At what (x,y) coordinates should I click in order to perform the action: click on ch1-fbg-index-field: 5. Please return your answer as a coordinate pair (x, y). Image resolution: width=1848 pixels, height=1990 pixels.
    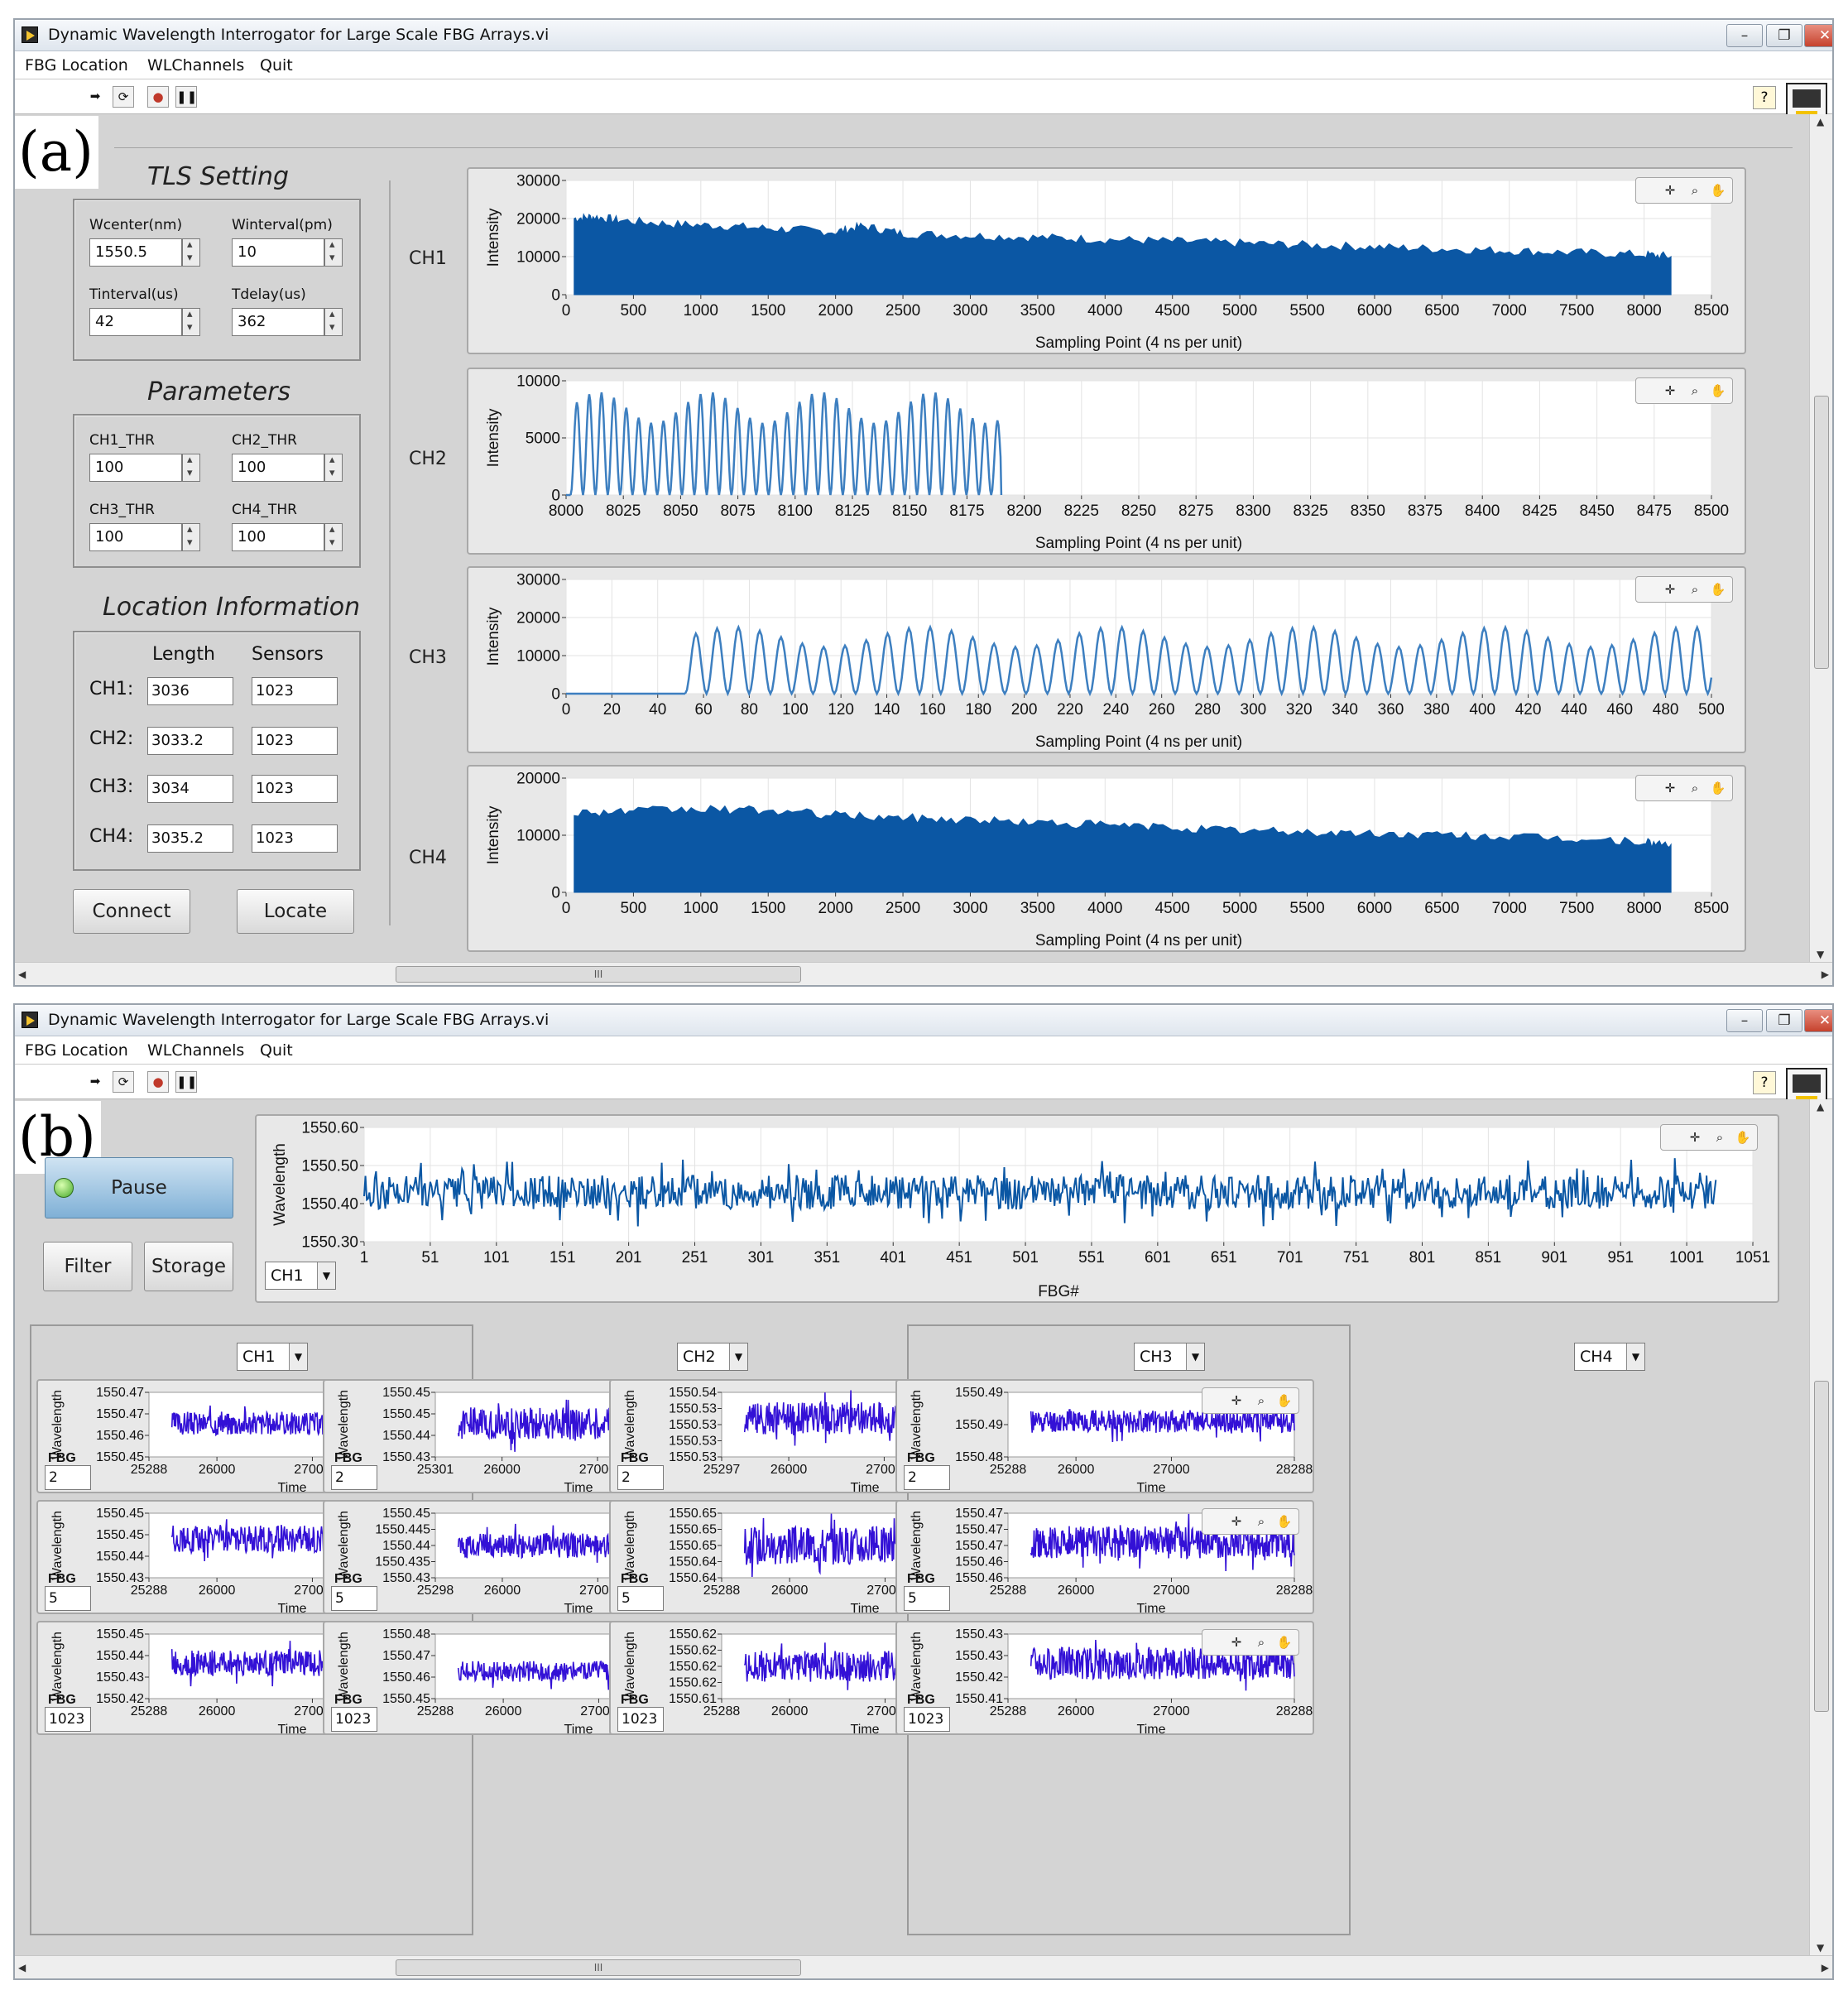
    Looking at the image, I should click on (68, 1598).